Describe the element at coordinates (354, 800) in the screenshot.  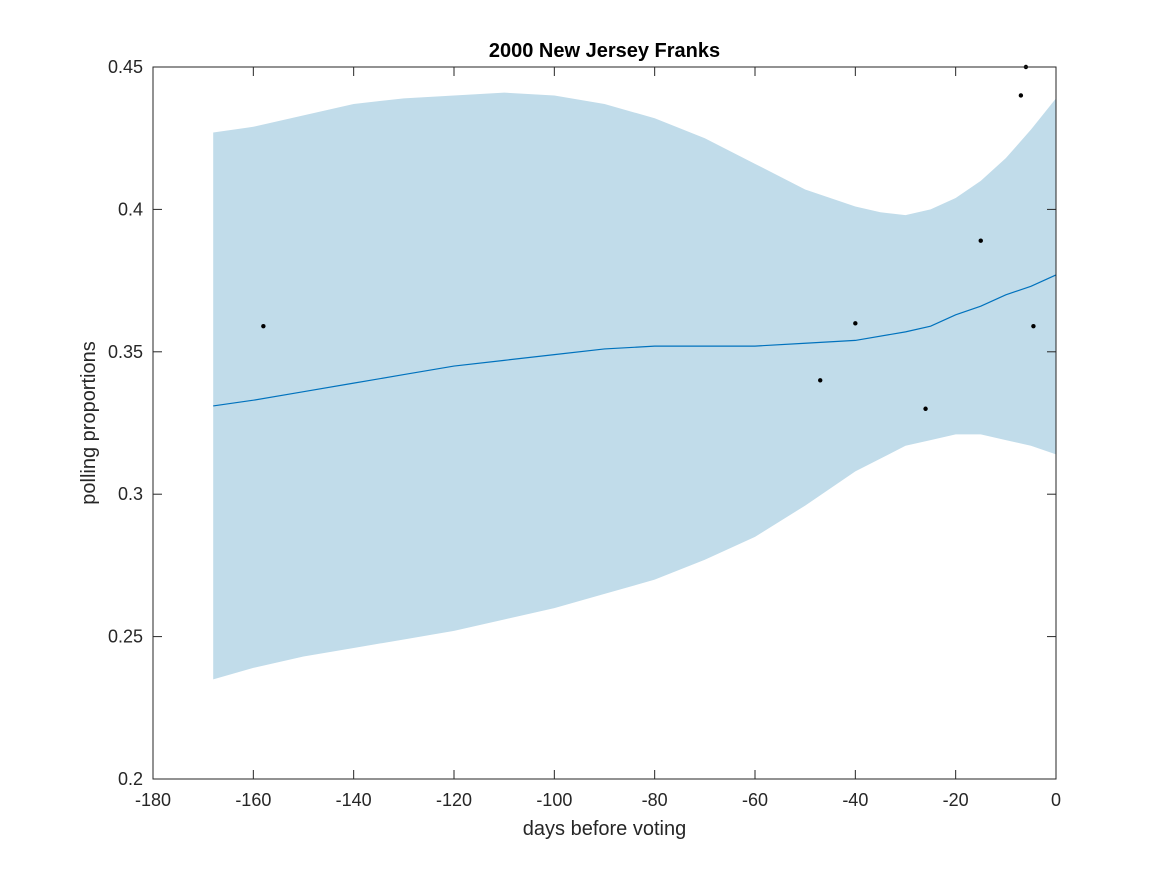
I see `x-tick-label-2: -140` at that location.